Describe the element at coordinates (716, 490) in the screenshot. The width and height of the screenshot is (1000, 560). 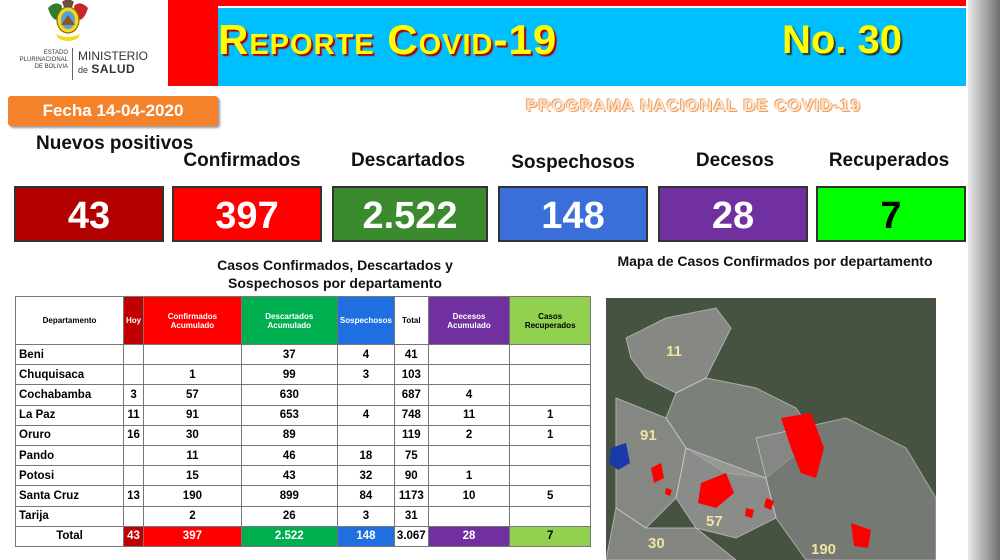
I see `map-cases-cochabamba` at that location.